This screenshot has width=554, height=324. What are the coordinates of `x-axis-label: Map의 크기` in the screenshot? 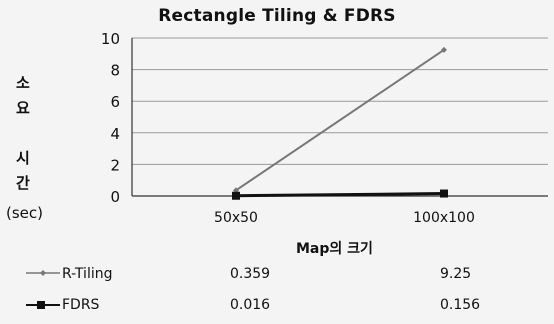 It's located at (334, 249).